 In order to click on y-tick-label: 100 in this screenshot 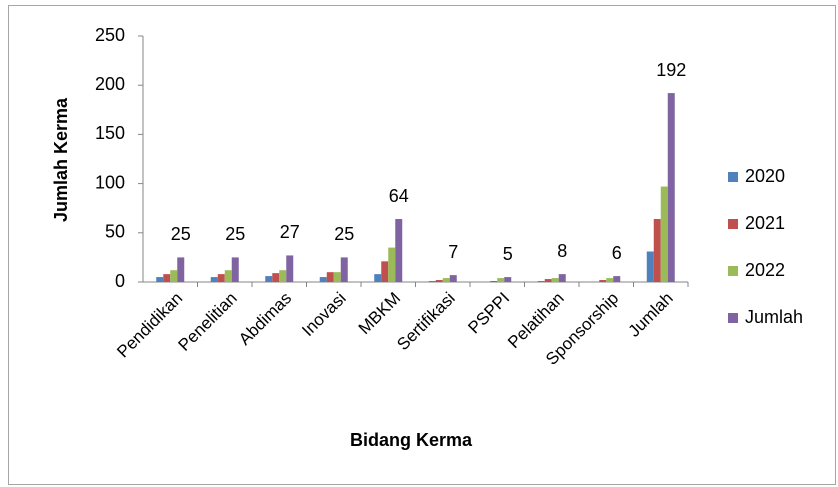, I will do `click(110, 182)`.